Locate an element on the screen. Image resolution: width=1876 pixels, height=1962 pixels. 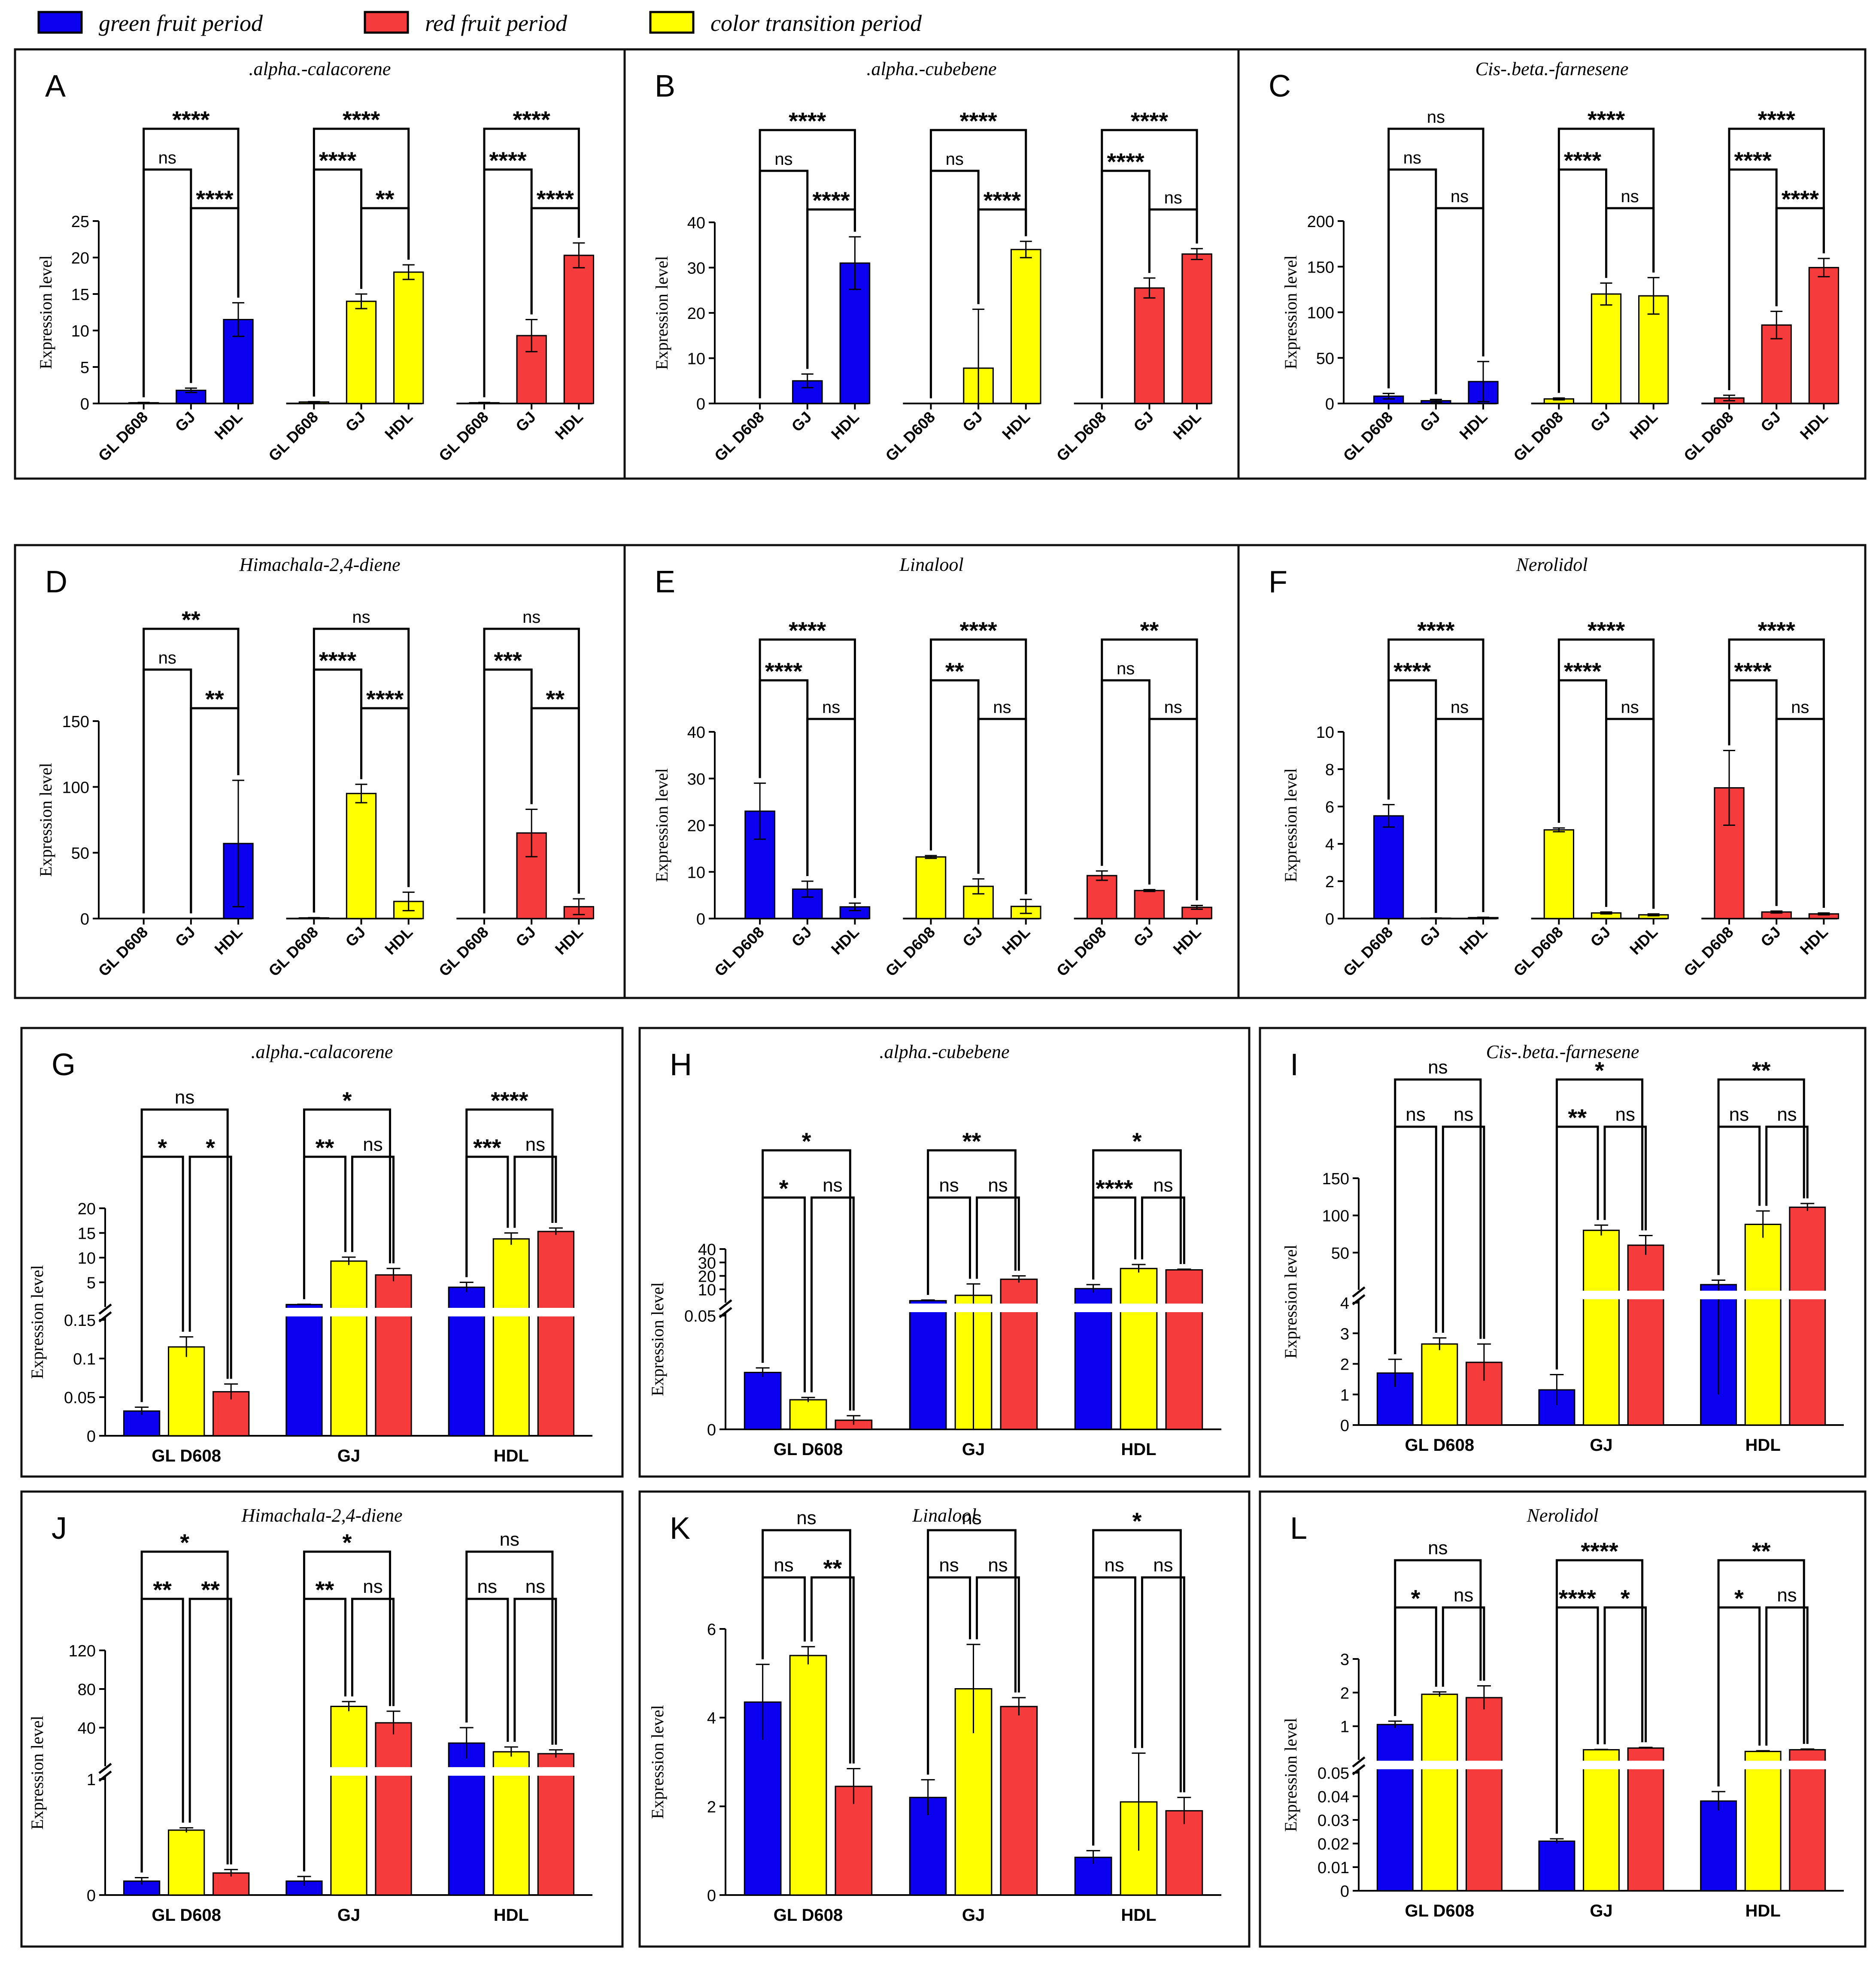
y-tick-label: 120 is located at coordinates (83, 1651).